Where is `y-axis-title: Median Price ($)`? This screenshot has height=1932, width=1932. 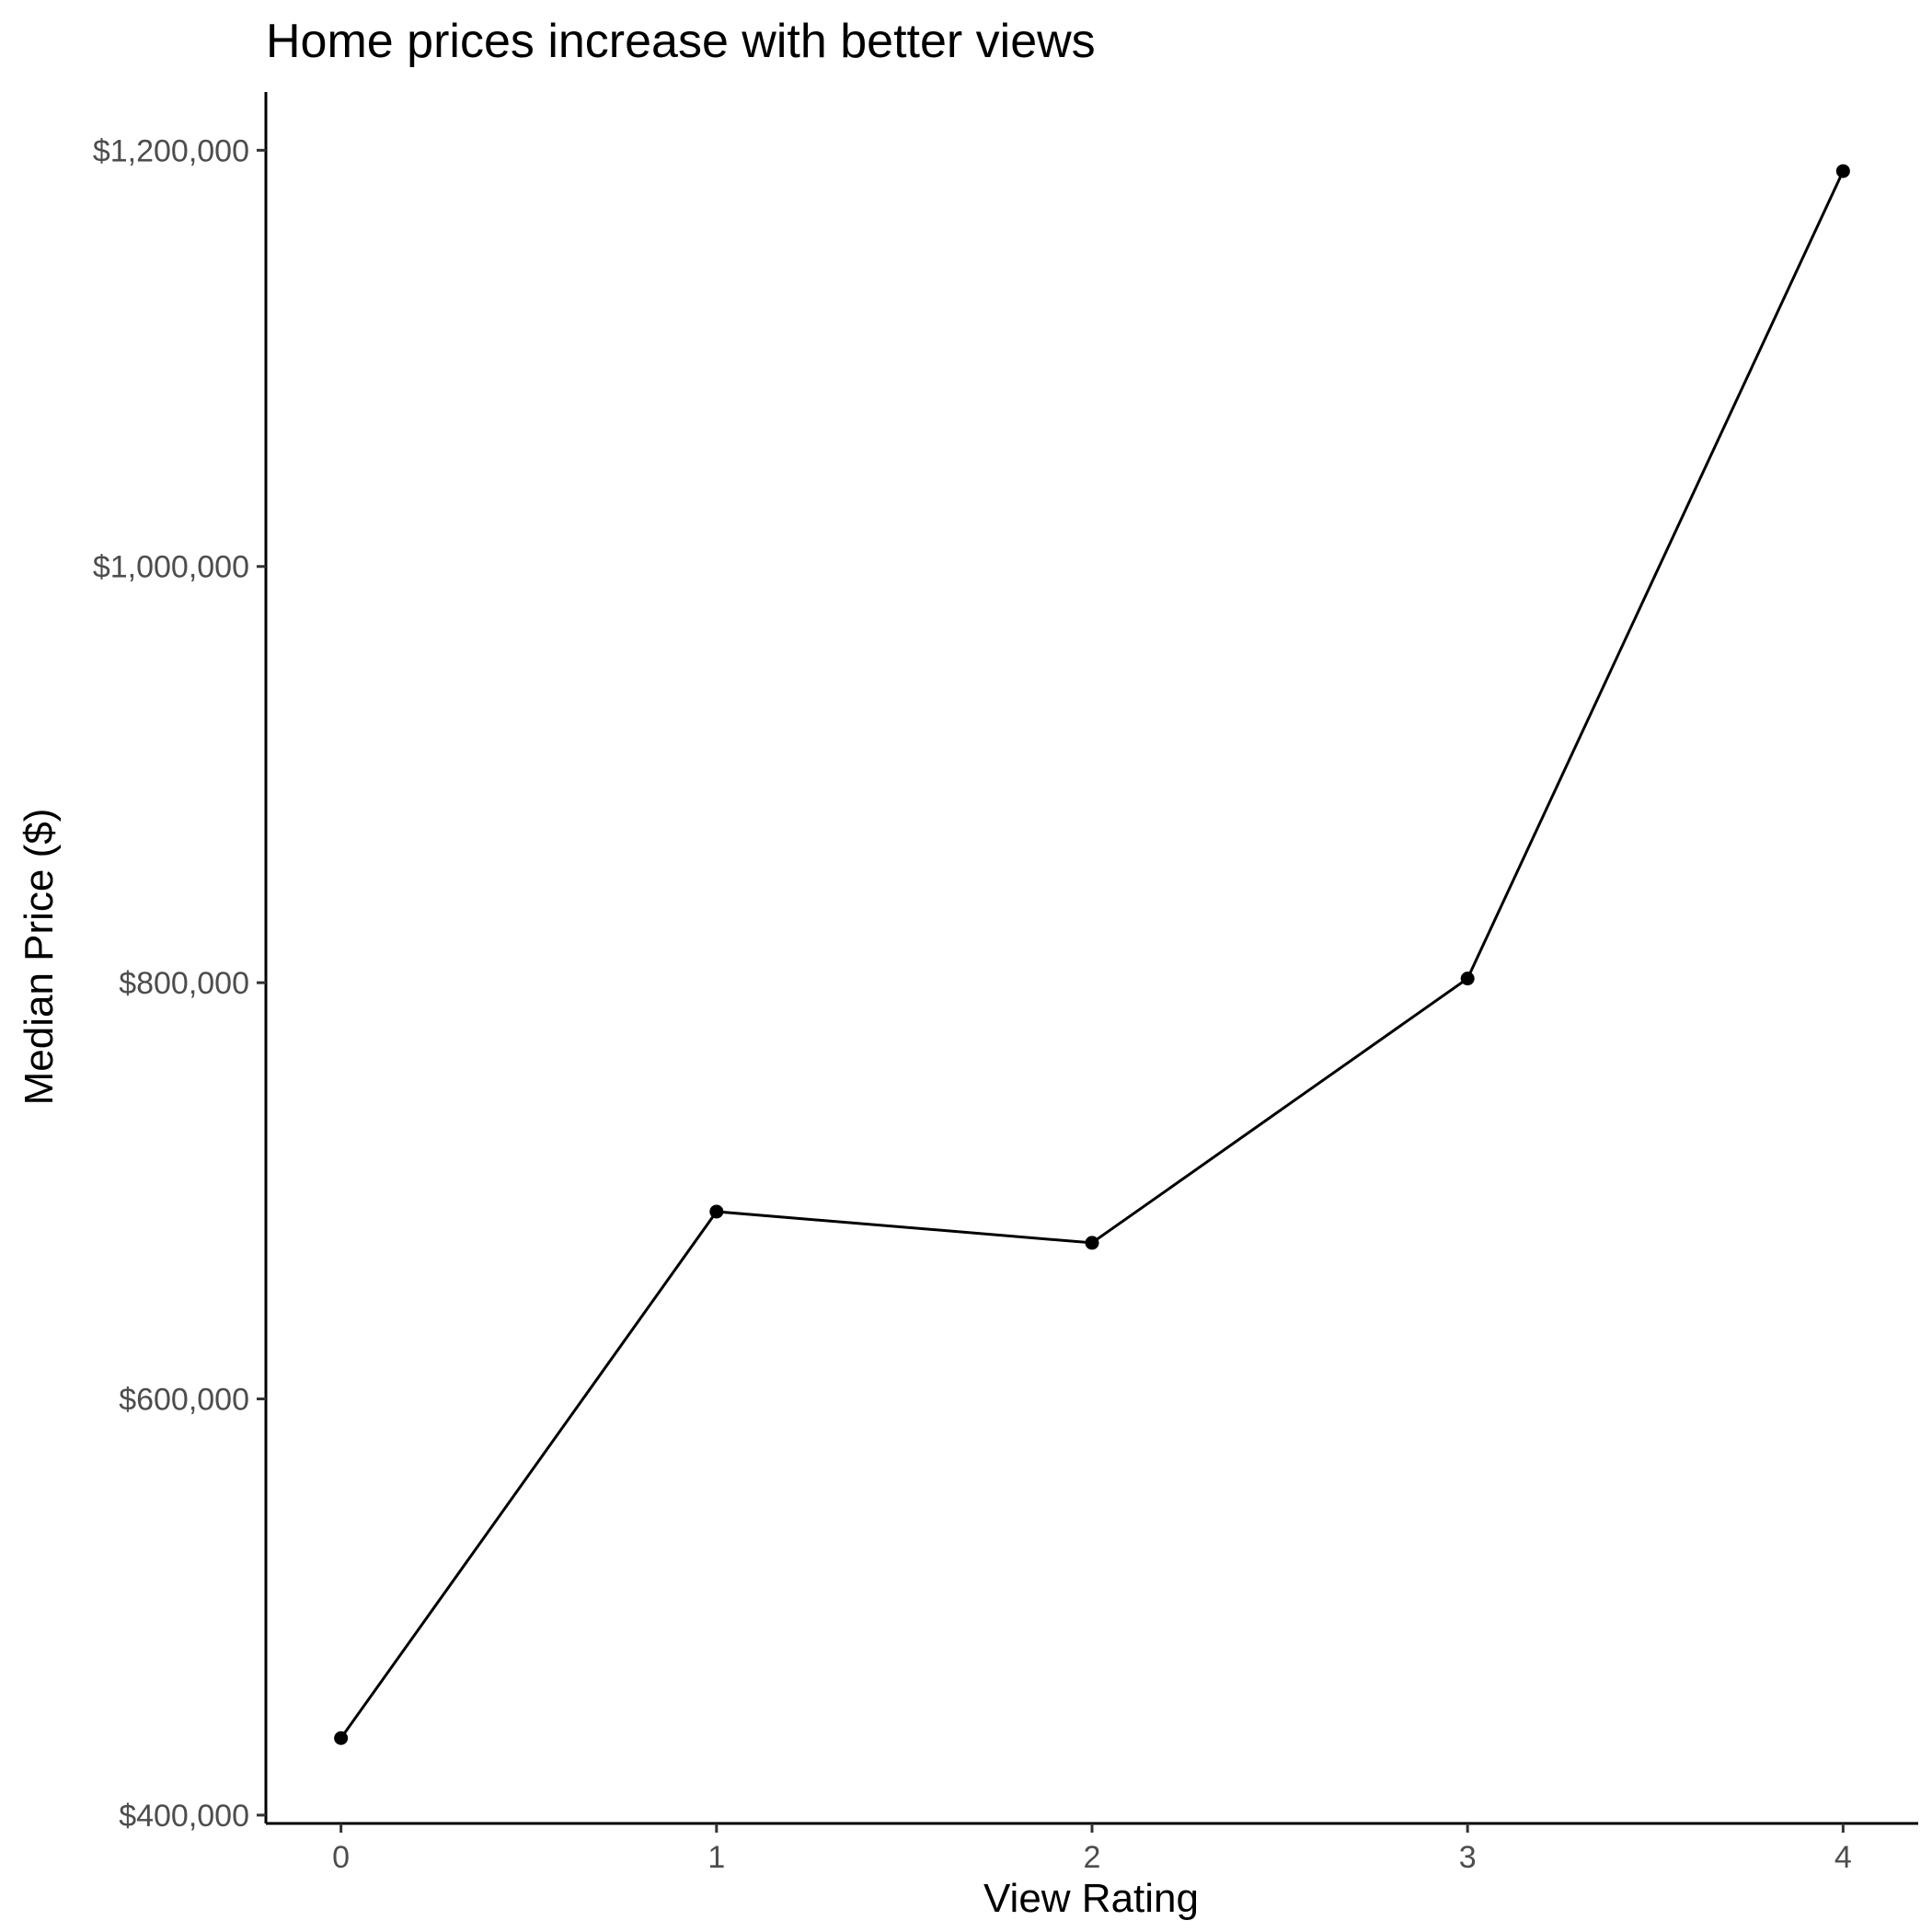 y-axis-title: Median Price ($) is located at coordinates (39, 957).